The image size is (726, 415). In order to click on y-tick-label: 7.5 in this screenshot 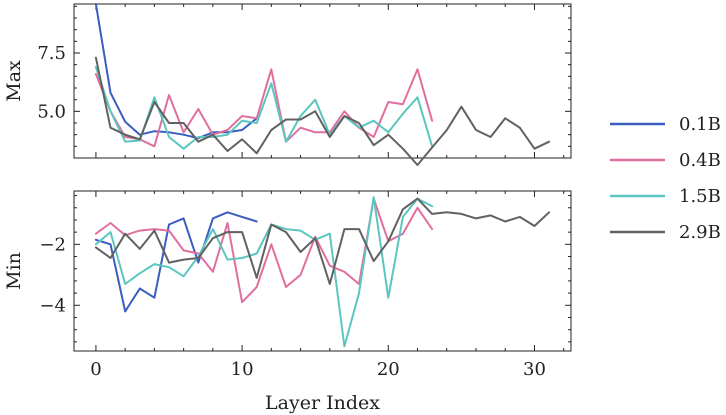, I will do `click(51, 53)`.